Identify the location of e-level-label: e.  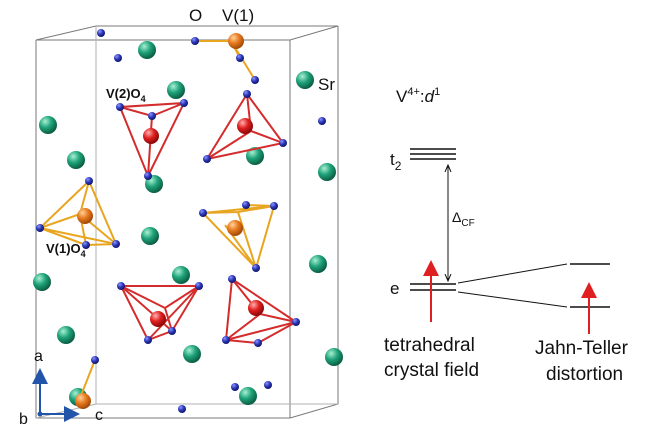
(394, 288).